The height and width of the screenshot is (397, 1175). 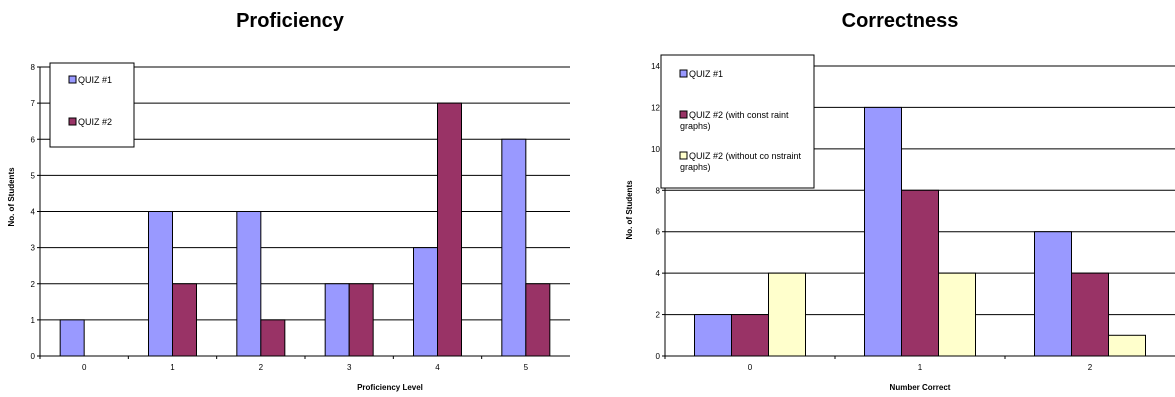 What do you see at coordinates (655, 107) in the screenshot?
I see `y-tick-label: 12` at bounding box center [655, 107].